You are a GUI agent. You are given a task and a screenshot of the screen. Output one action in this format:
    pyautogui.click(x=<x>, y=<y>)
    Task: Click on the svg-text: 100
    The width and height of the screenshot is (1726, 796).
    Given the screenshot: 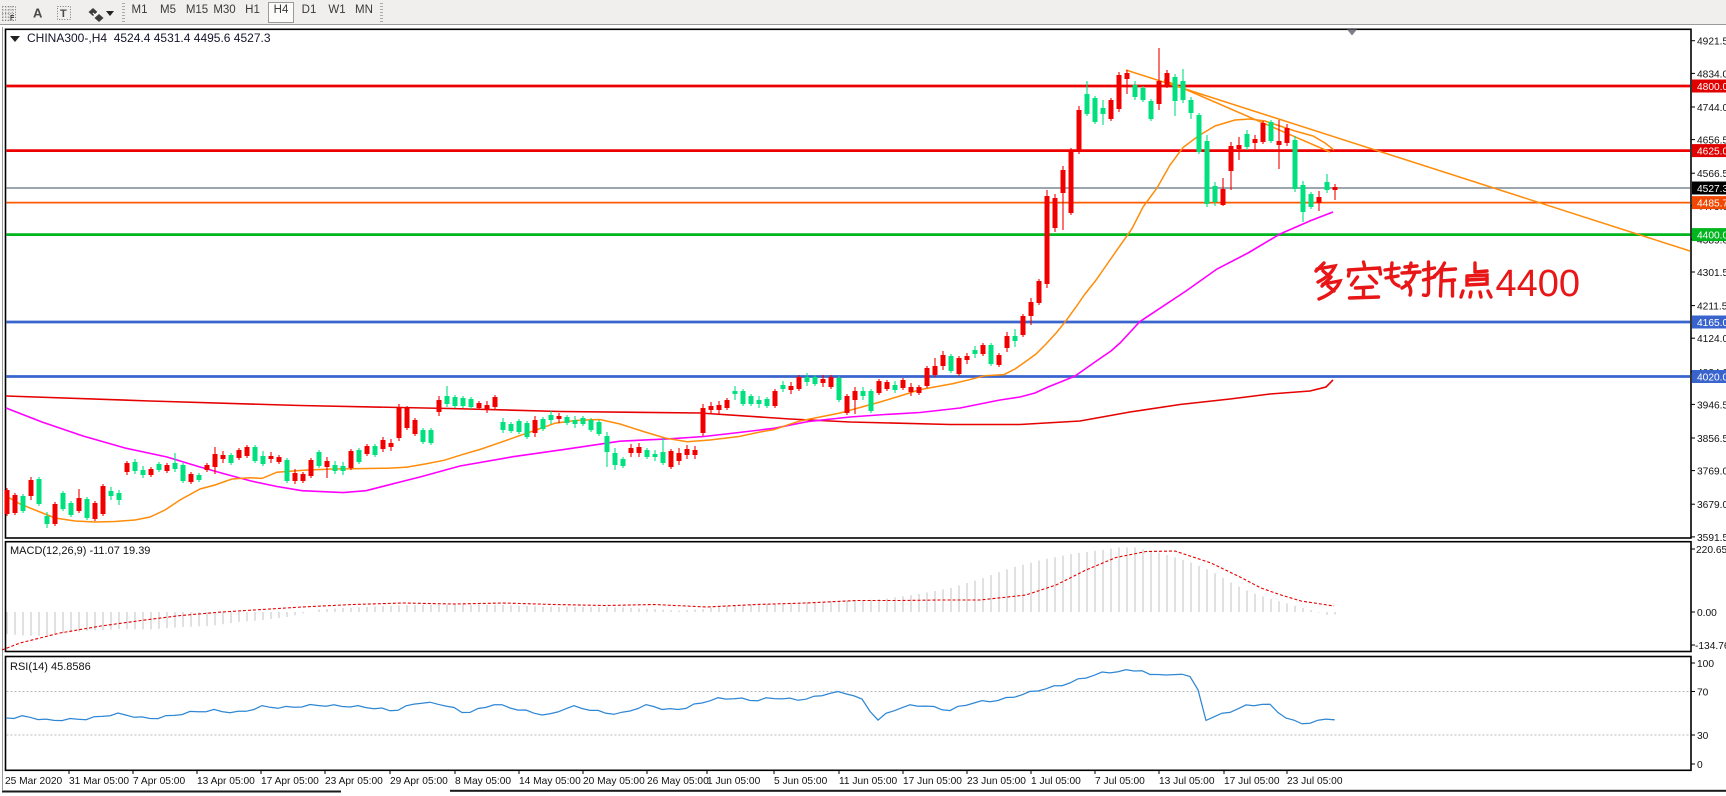 What is the action you would take?
    pyautogui.click(x=1705, y=664)
    